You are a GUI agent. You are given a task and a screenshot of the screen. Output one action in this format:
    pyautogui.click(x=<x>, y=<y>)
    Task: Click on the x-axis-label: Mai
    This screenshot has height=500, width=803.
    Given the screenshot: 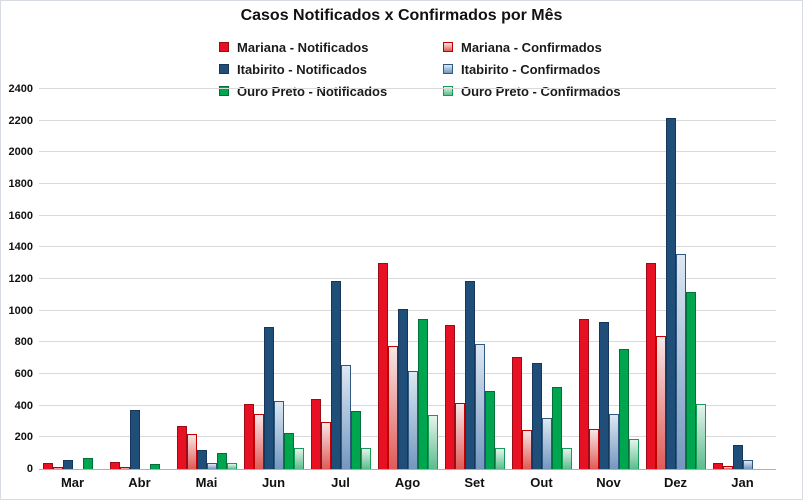 What is the action you would take?
    pyautogui.click(x=206, y=482)
    